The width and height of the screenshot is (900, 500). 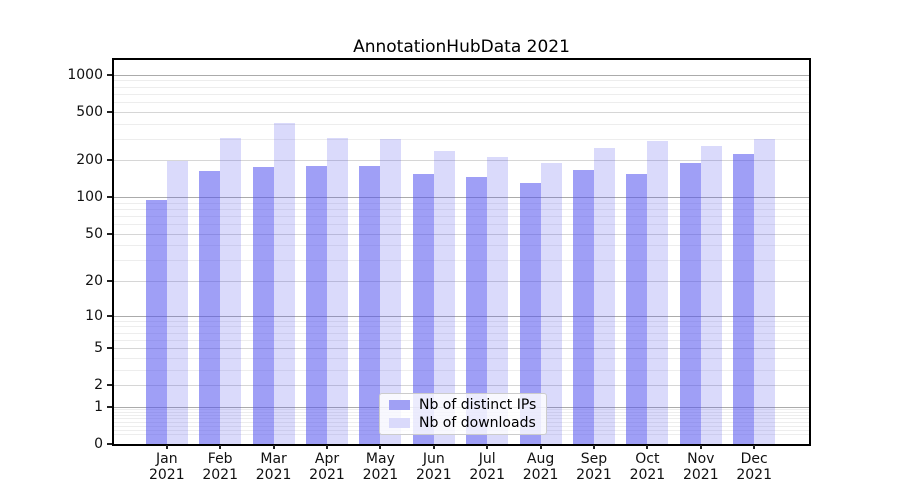 What do you see at coordinates (423, 308) in the screenshot?
I see `bar-distinct-ips-jun` at bounding box center [423, 308].